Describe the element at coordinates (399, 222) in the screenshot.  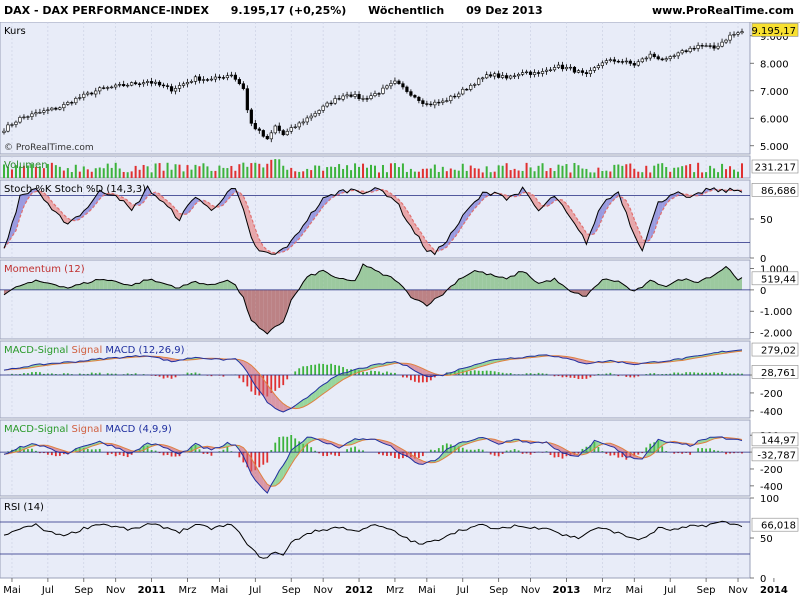
I see `stochastic-panel: 50 0 Stoch %K Stoch %D (14,3,3) 86,686` at that location.